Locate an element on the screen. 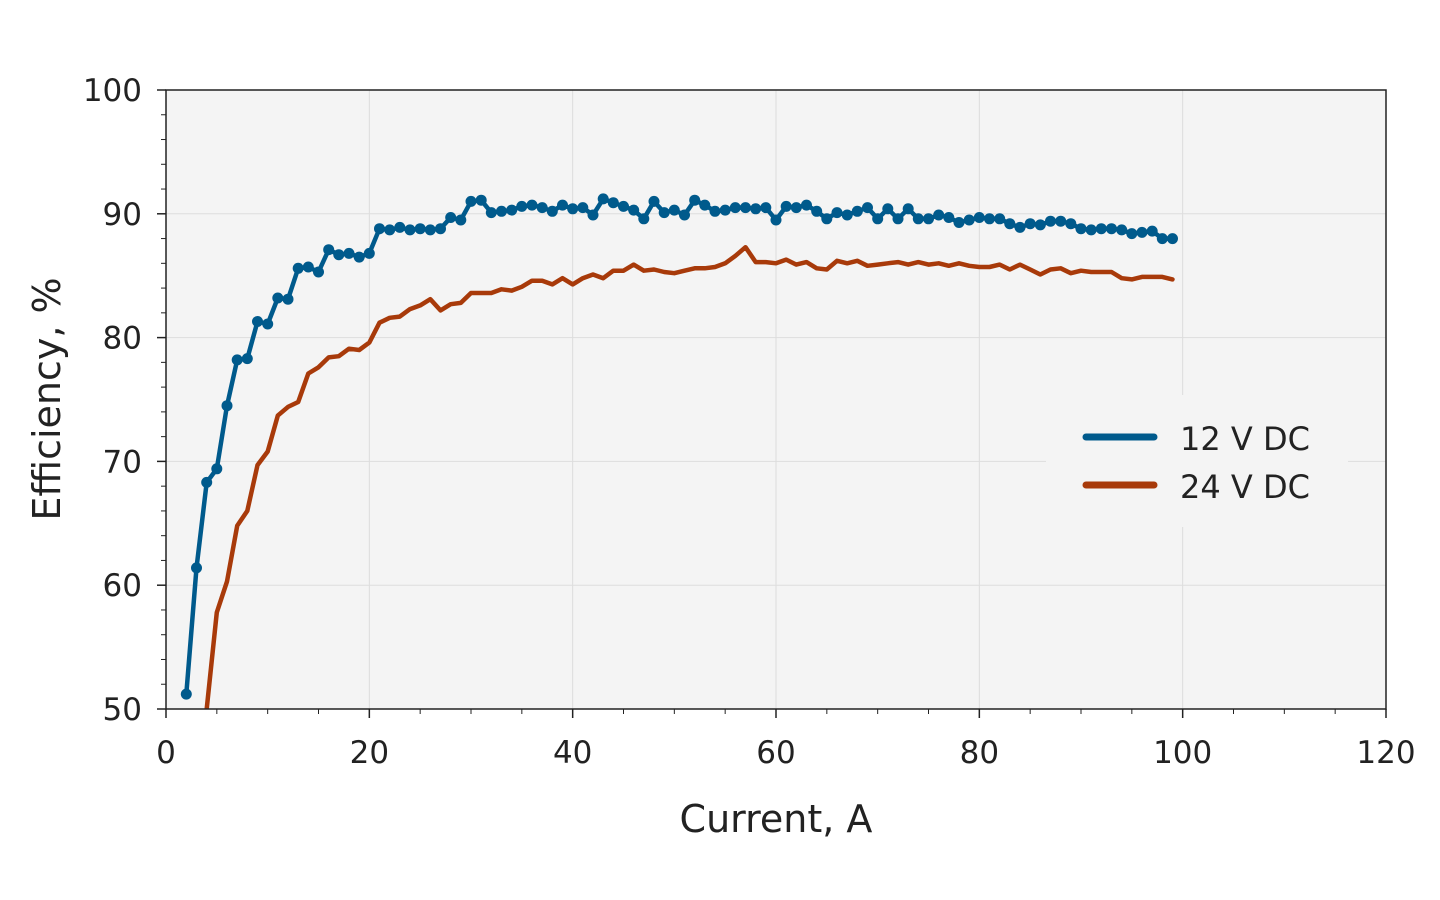  y-tick-label: 80 is located at coordinates (122, 339).